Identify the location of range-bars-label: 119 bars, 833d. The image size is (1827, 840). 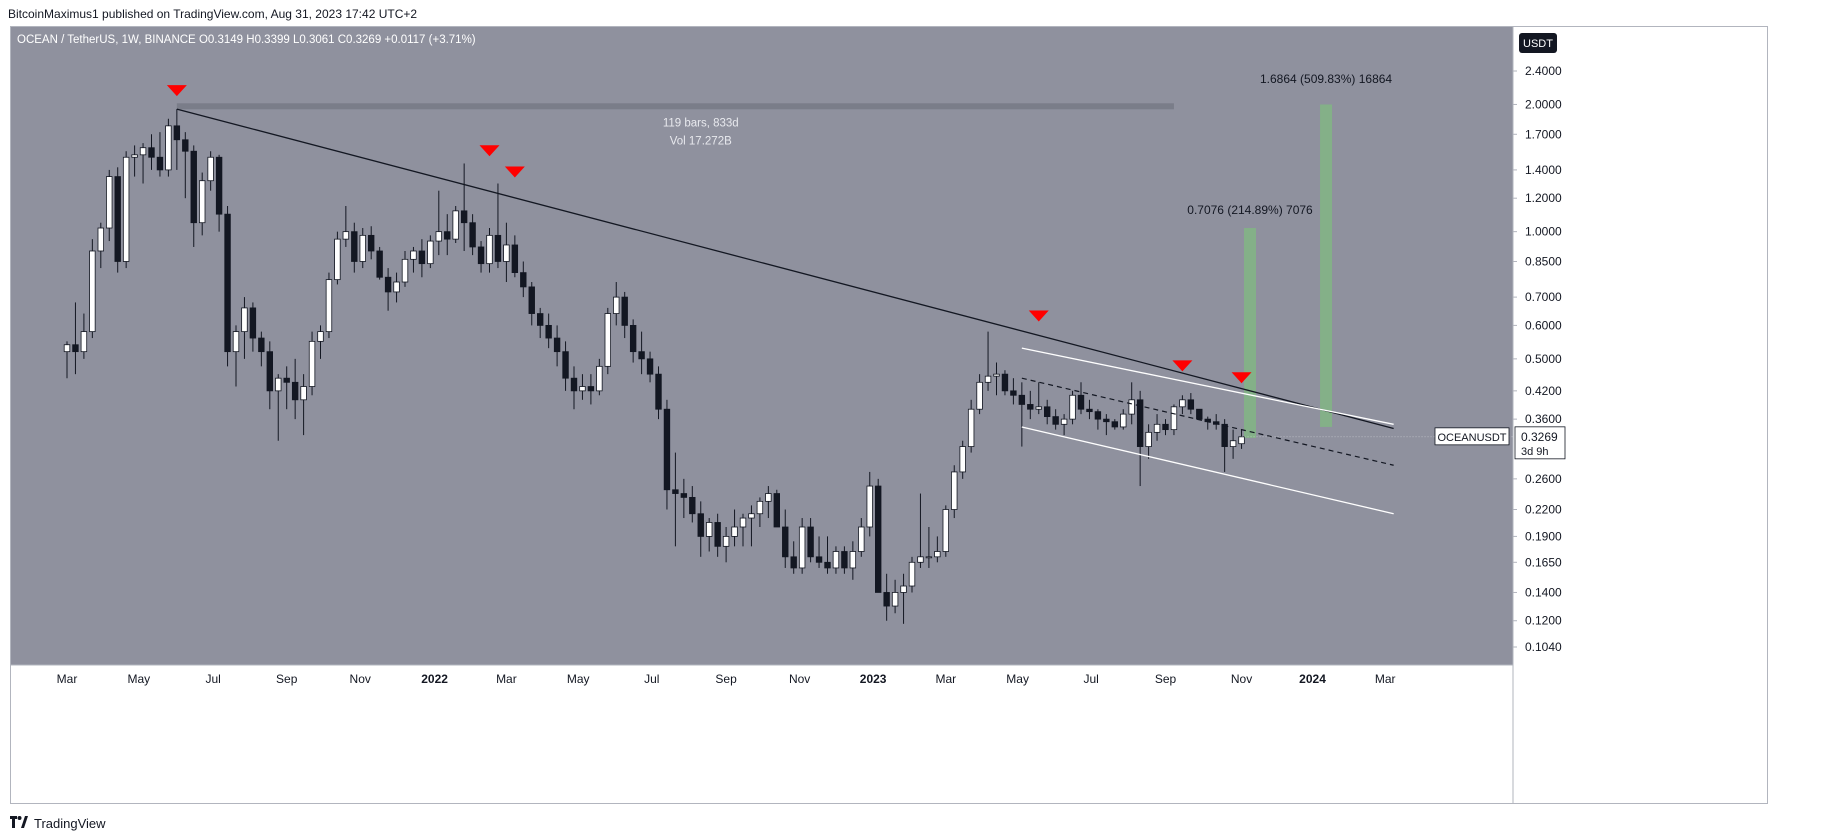
(701, 123).